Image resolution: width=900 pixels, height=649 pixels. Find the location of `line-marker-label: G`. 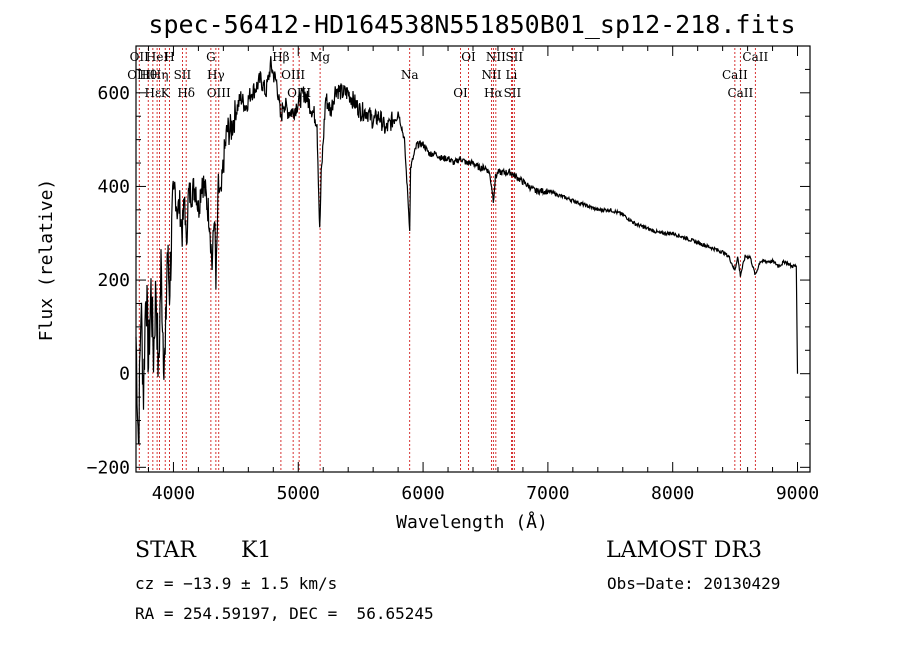

line-marker-label: G is located at coordinates (211, 57).